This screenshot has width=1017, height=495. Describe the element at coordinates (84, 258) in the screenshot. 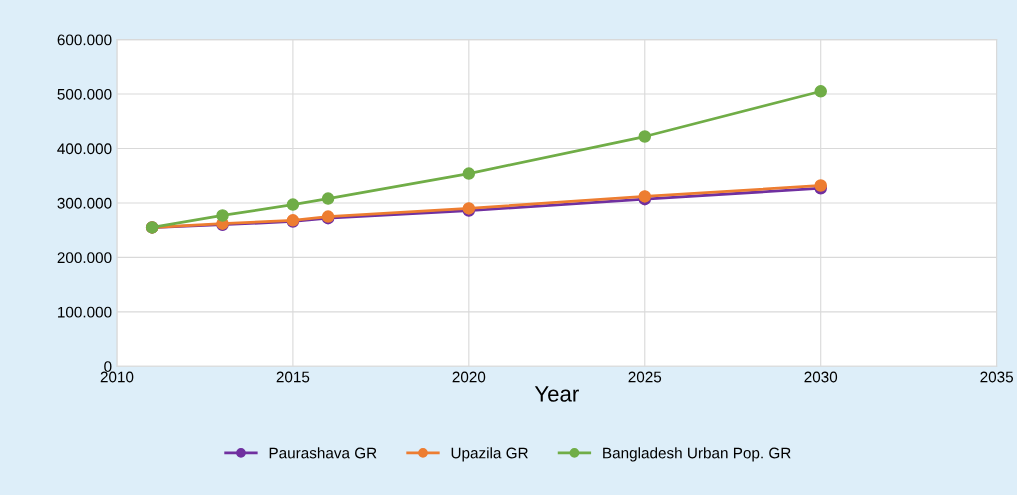

I see `y-tick-label: 200.000` at that location.